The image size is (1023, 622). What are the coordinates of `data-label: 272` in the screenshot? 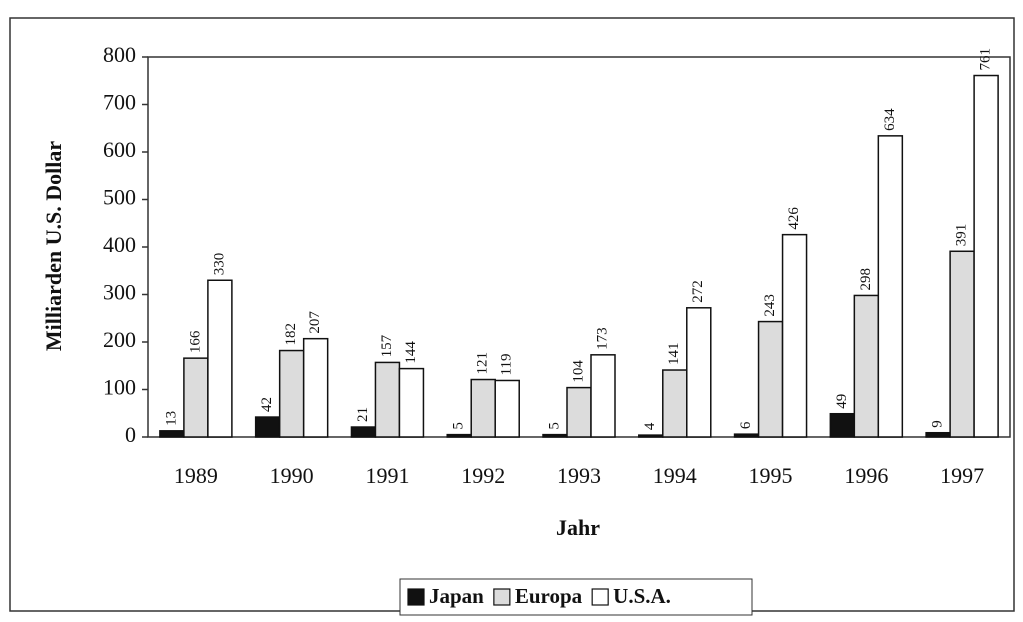 It's located at (698, 291).